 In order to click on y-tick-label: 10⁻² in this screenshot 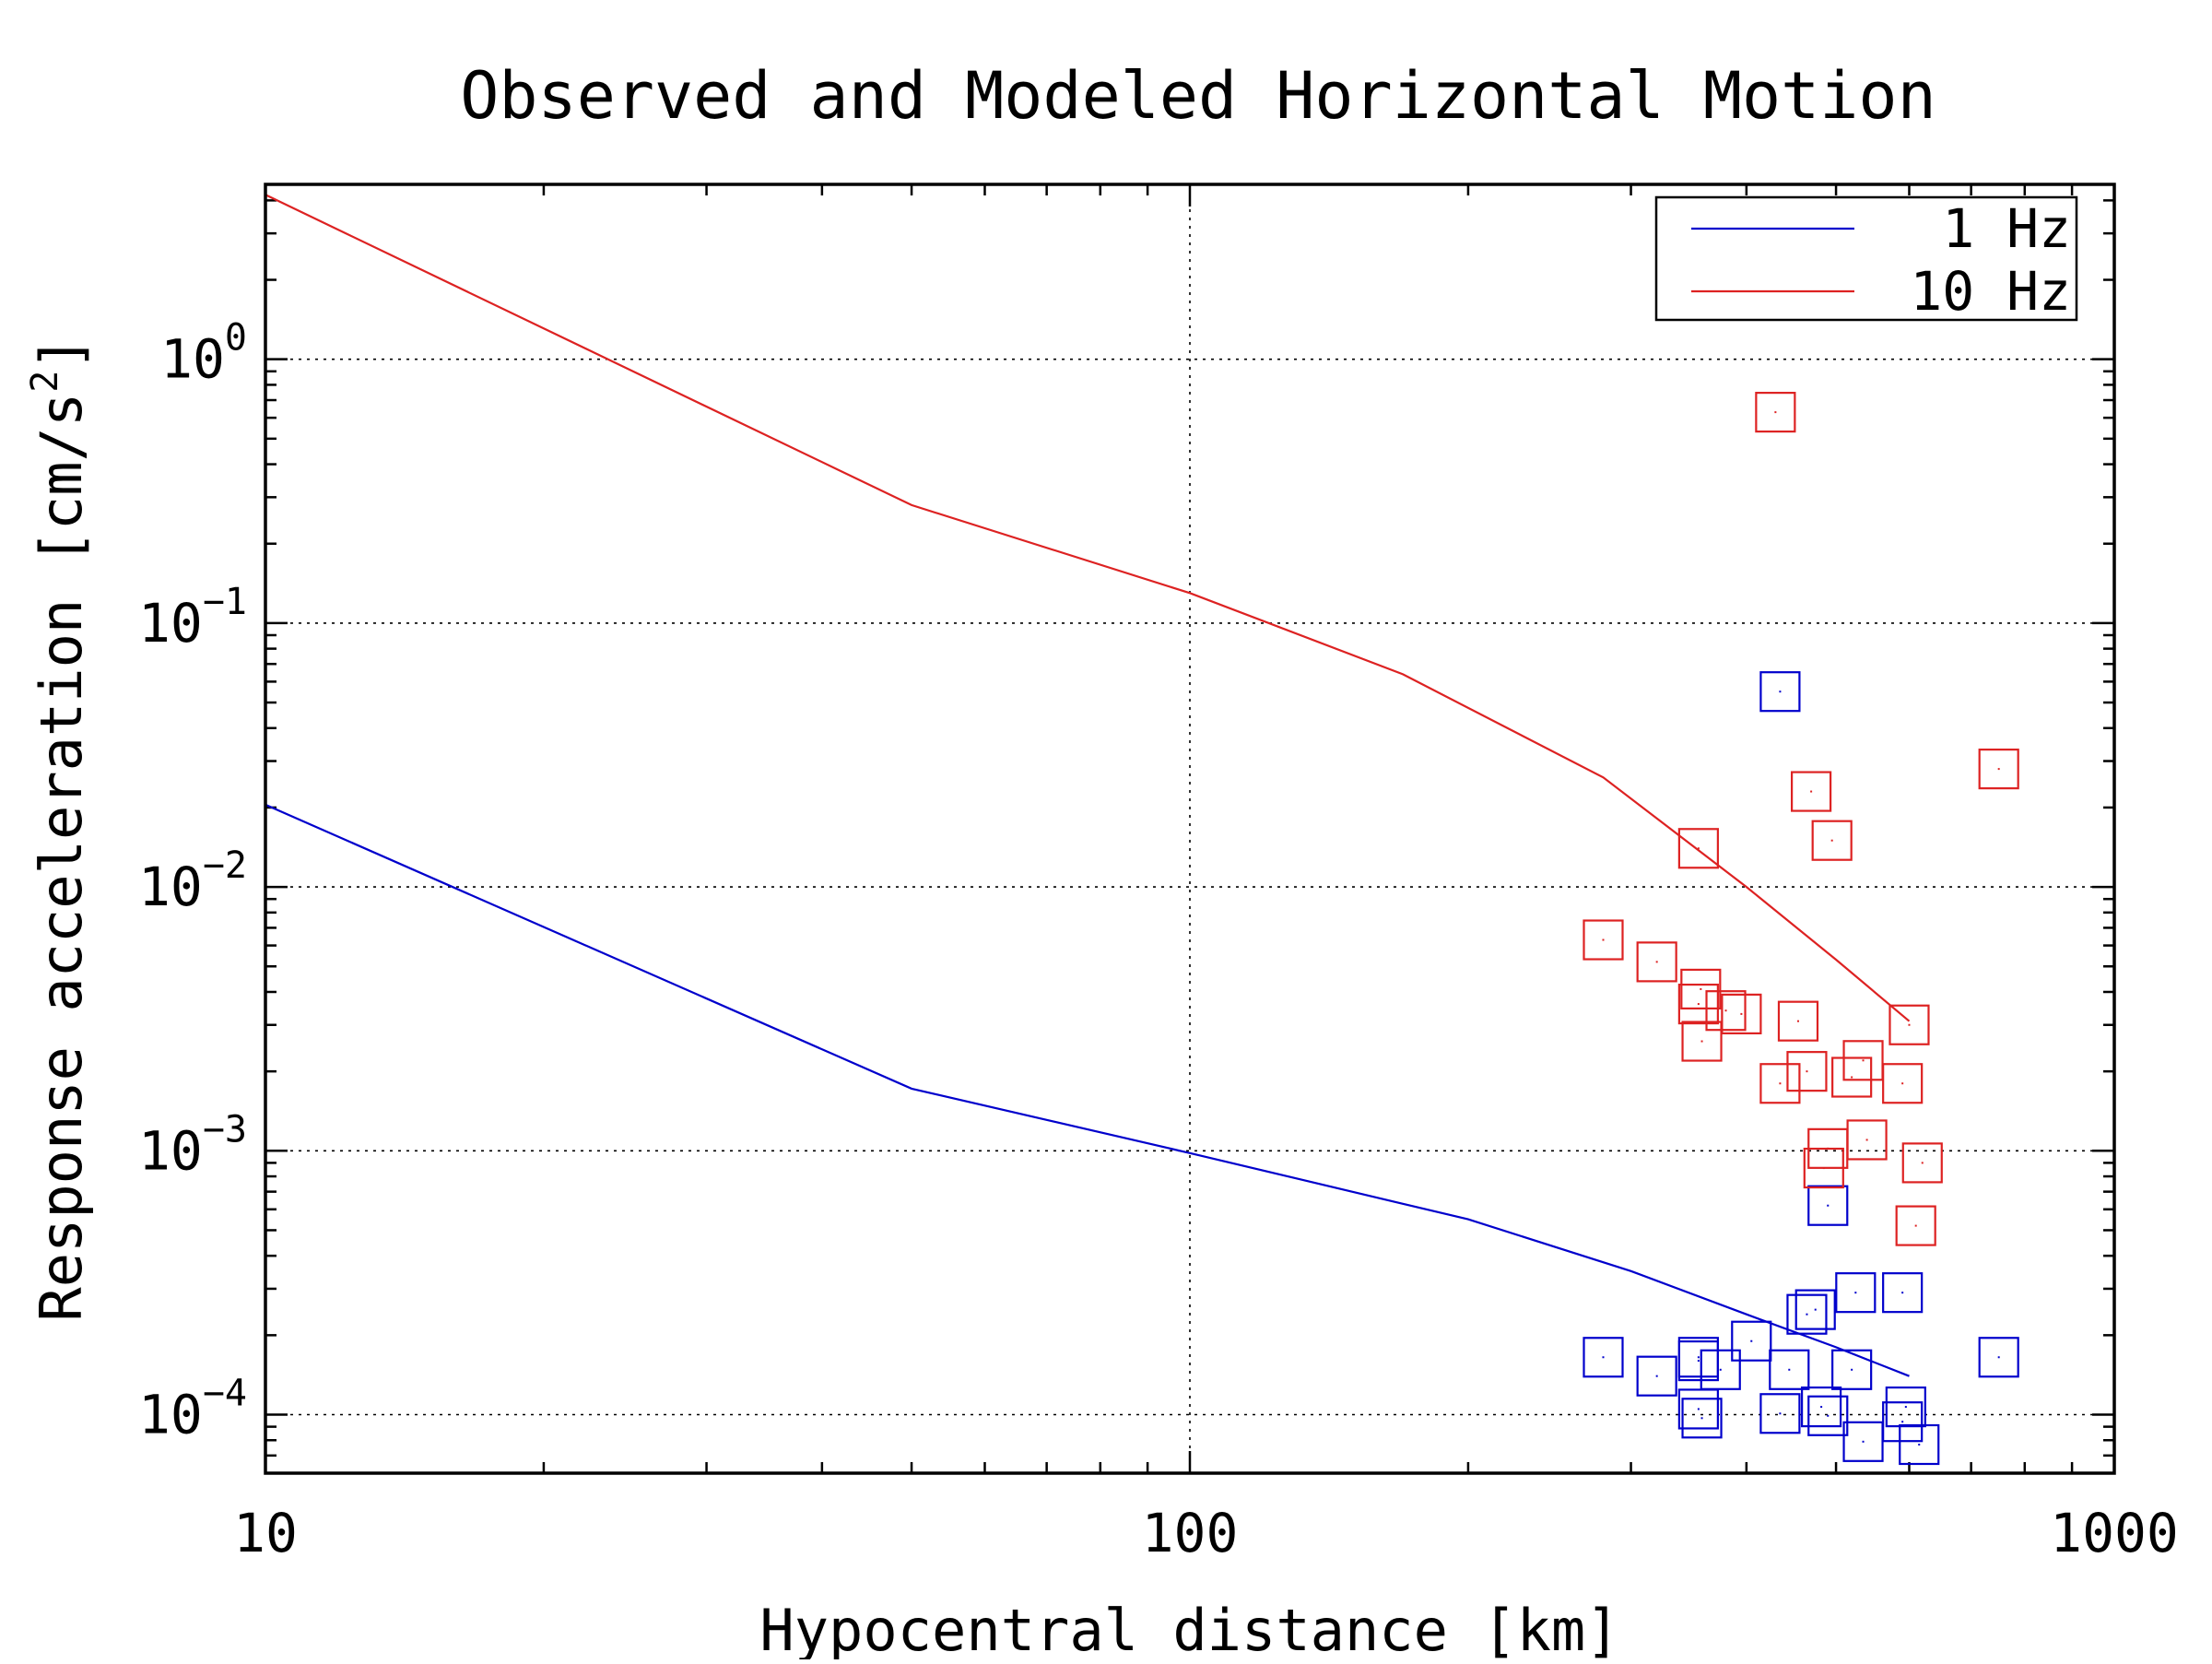, I will do `click(192, 881)`.